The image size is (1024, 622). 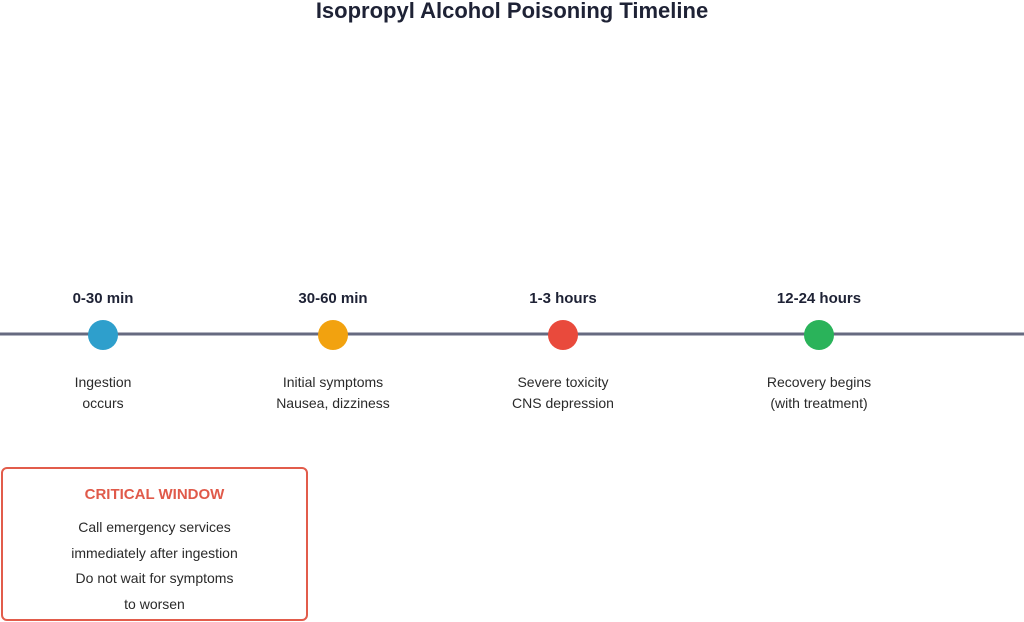 I want to click on page-title: Isopropyl Alcohol Poisoning Timeline, so click(x=512, y=11).